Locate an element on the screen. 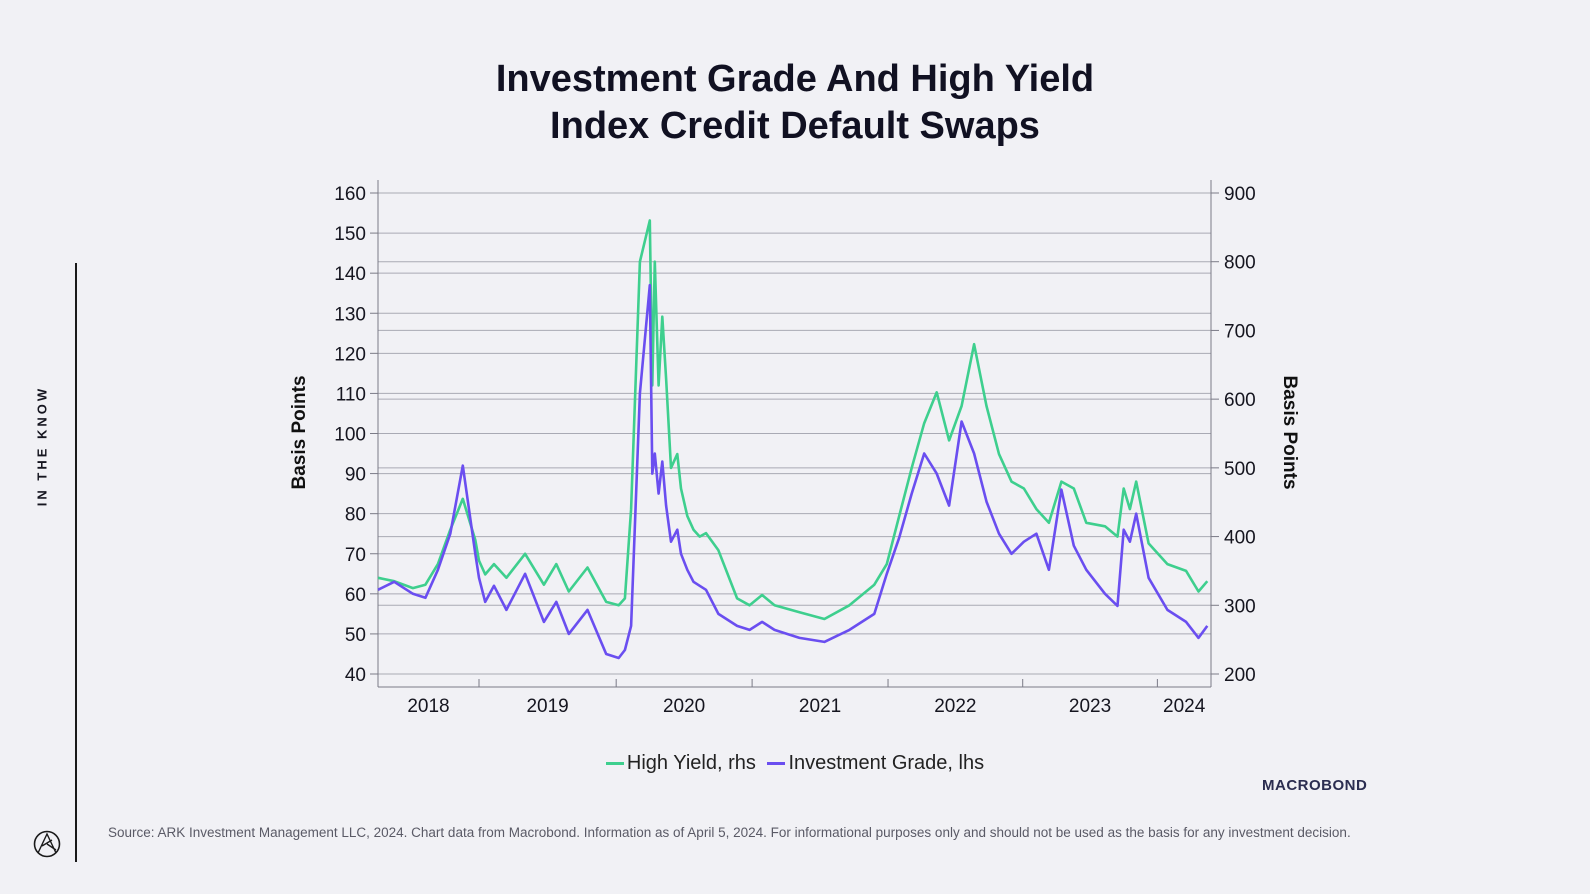  legend-label-investment-grade: Investment Grade, lhs is located at coordinates (886, 763).